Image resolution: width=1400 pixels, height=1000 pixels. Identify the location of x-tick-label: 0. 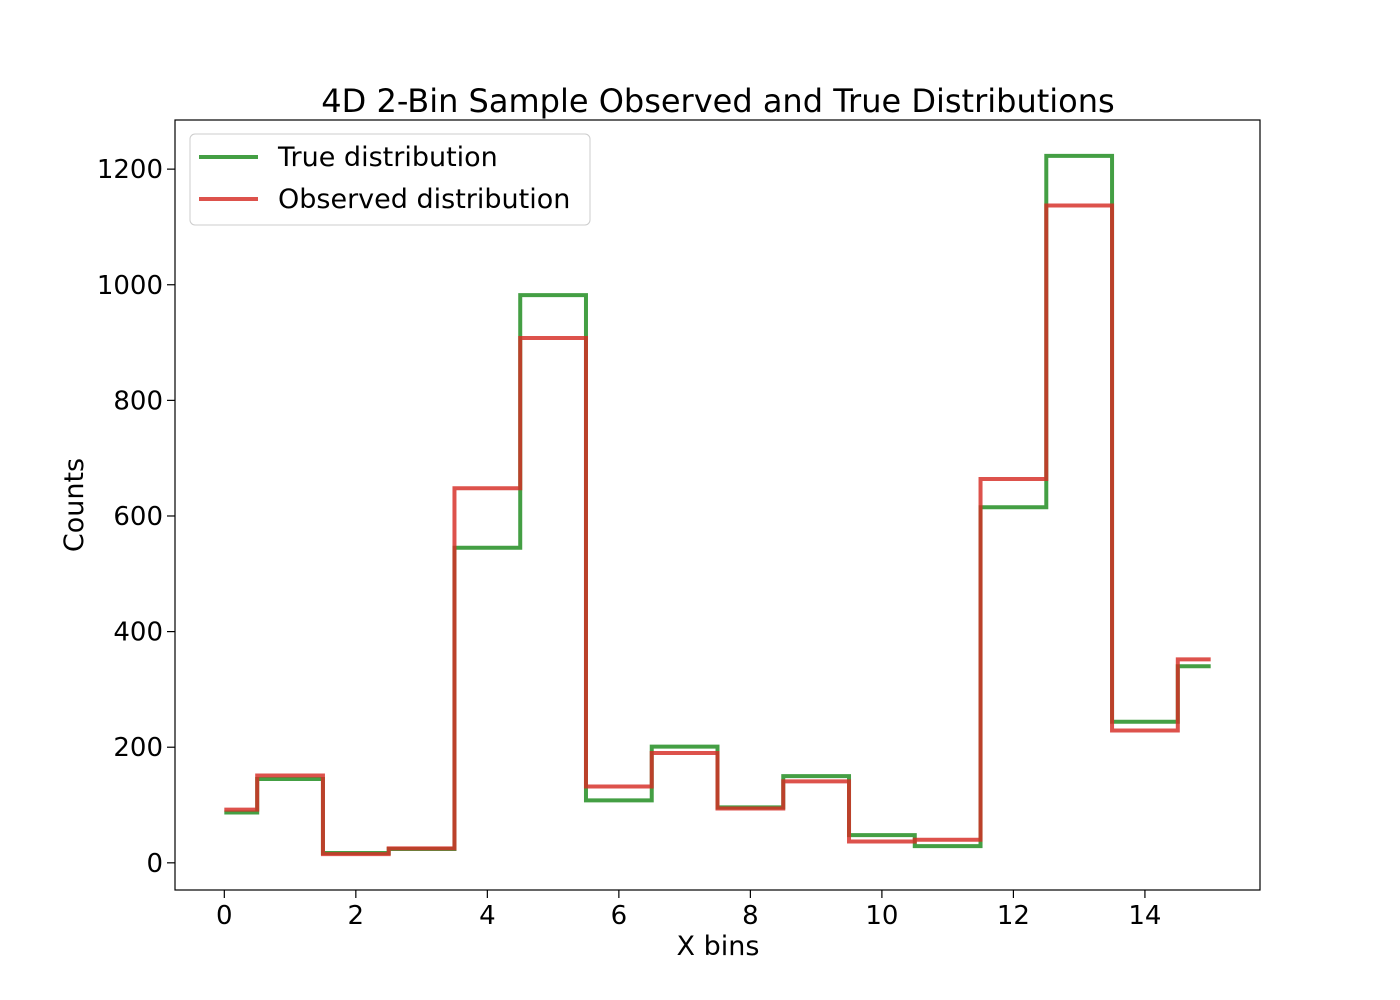
(224, 916).